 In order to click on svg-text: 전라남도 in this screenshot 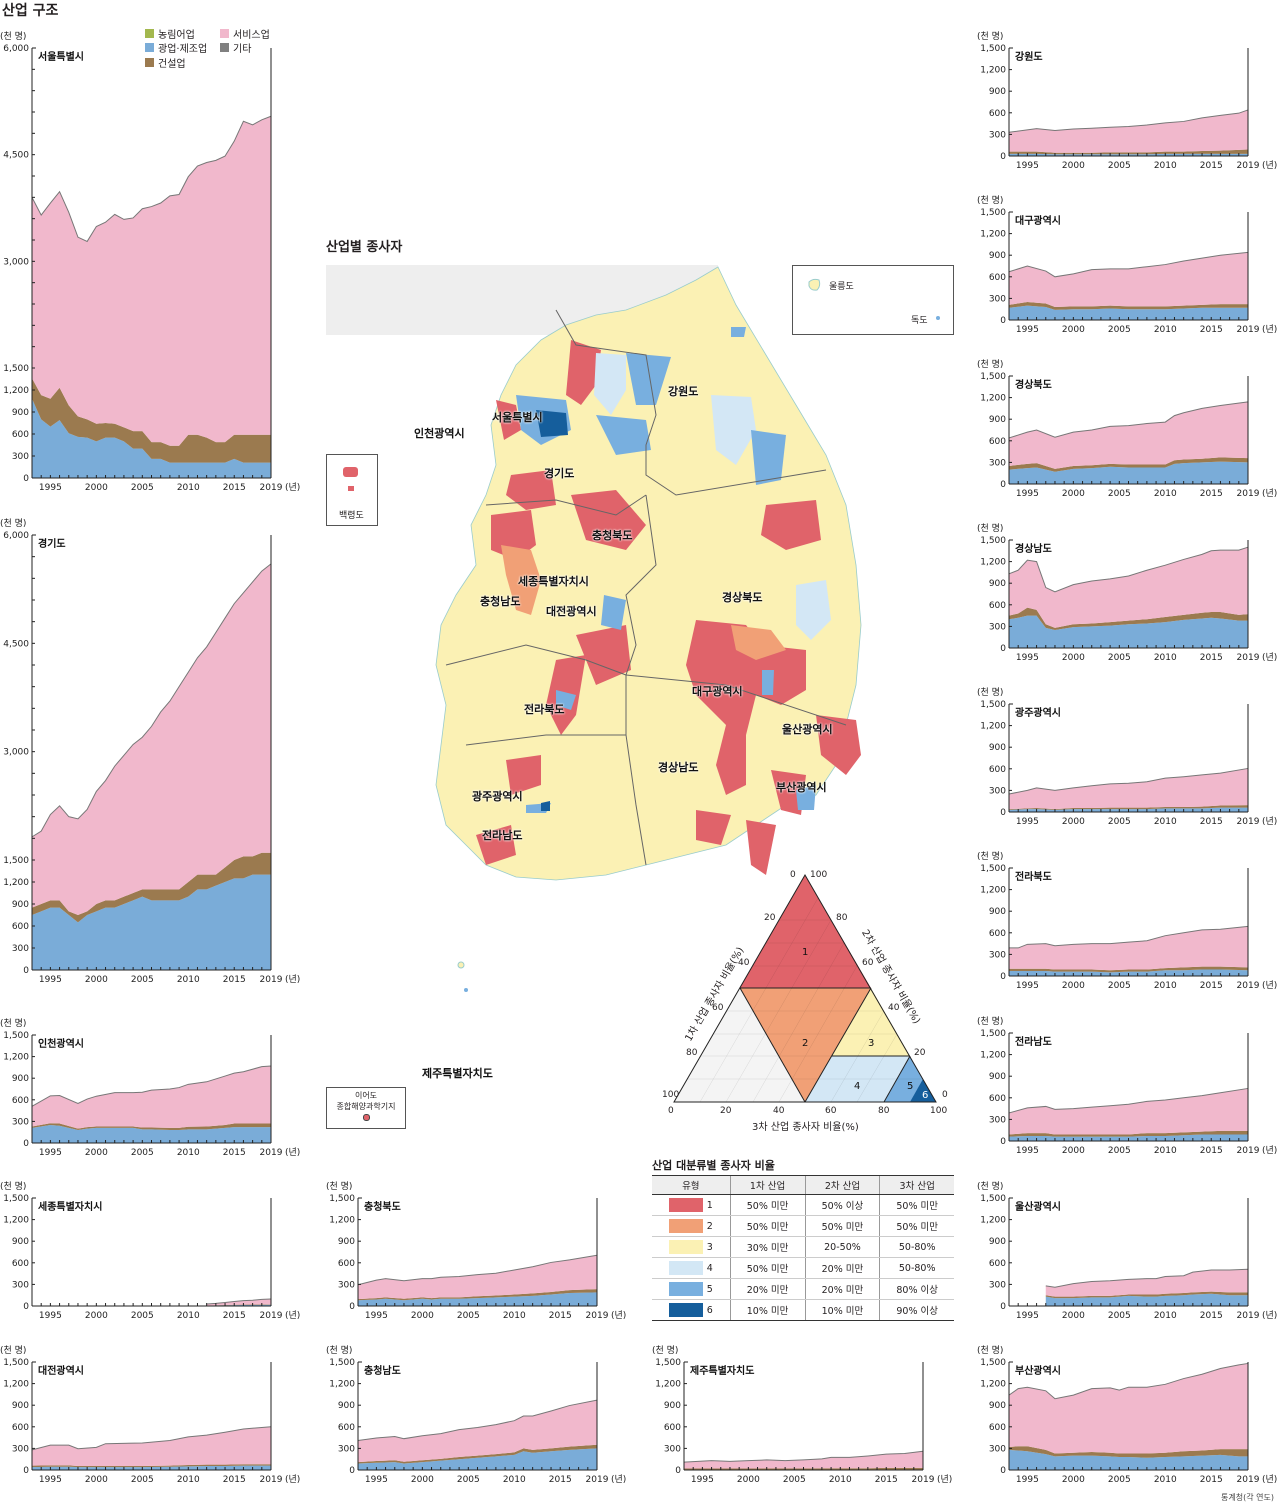, I will do `click(1033, 1041)`.